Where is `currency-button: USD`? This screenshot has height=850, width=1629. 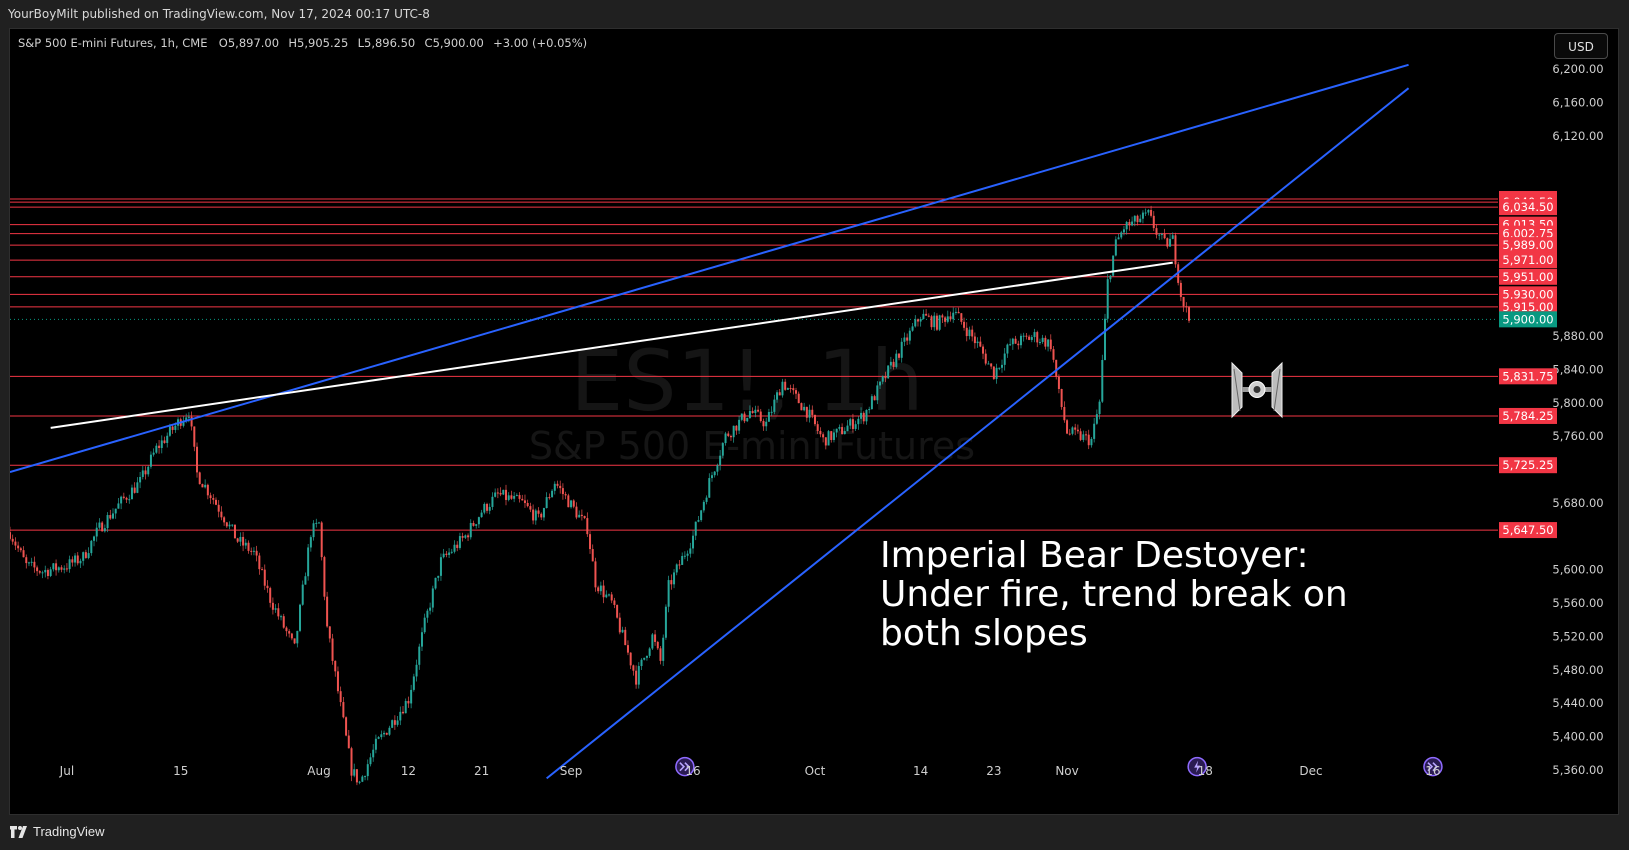 currency-button: USD is located at coordinates (1581, 46).